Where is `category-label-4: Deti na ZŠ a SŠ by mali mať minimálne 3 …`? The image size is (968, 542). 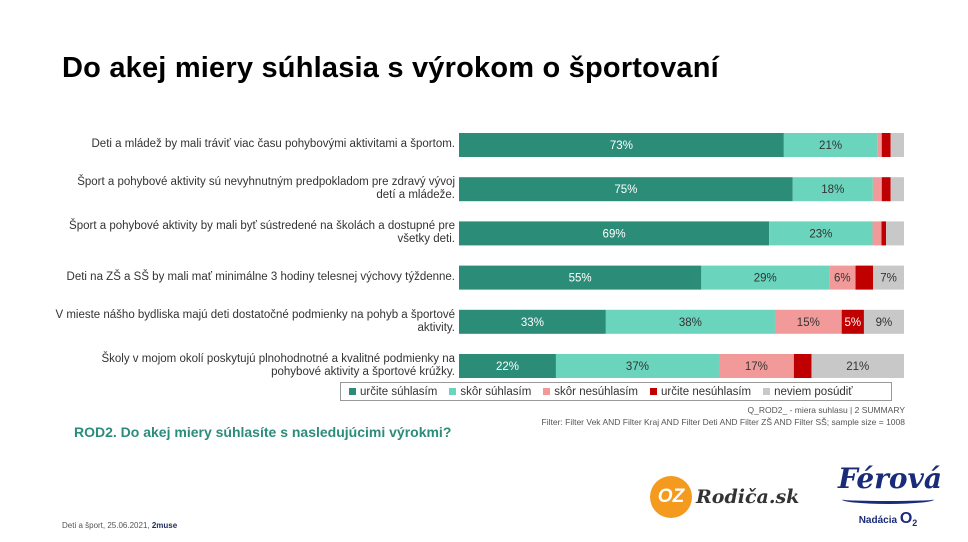 category-label-4: Deti na ZŠ a SŠ by mali mať minimálne 3 … is located at coordinates (260, 276).